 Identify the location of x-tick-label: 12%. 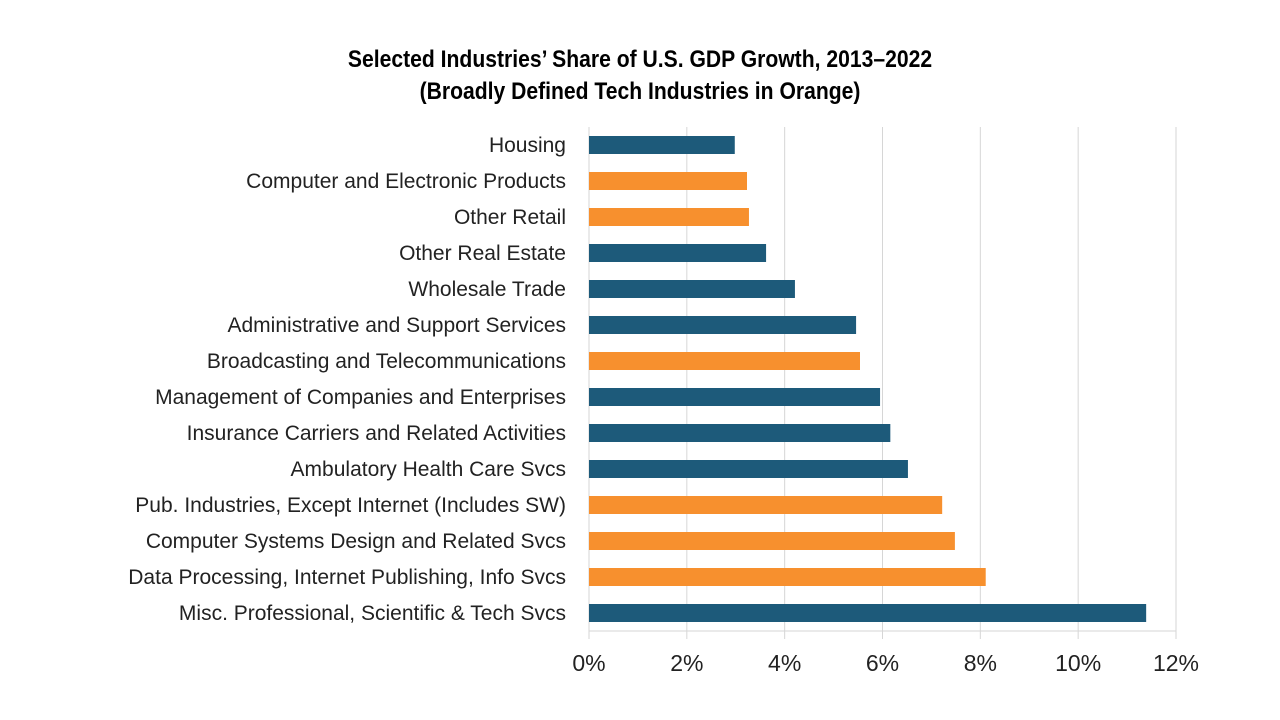
(1176, 663).